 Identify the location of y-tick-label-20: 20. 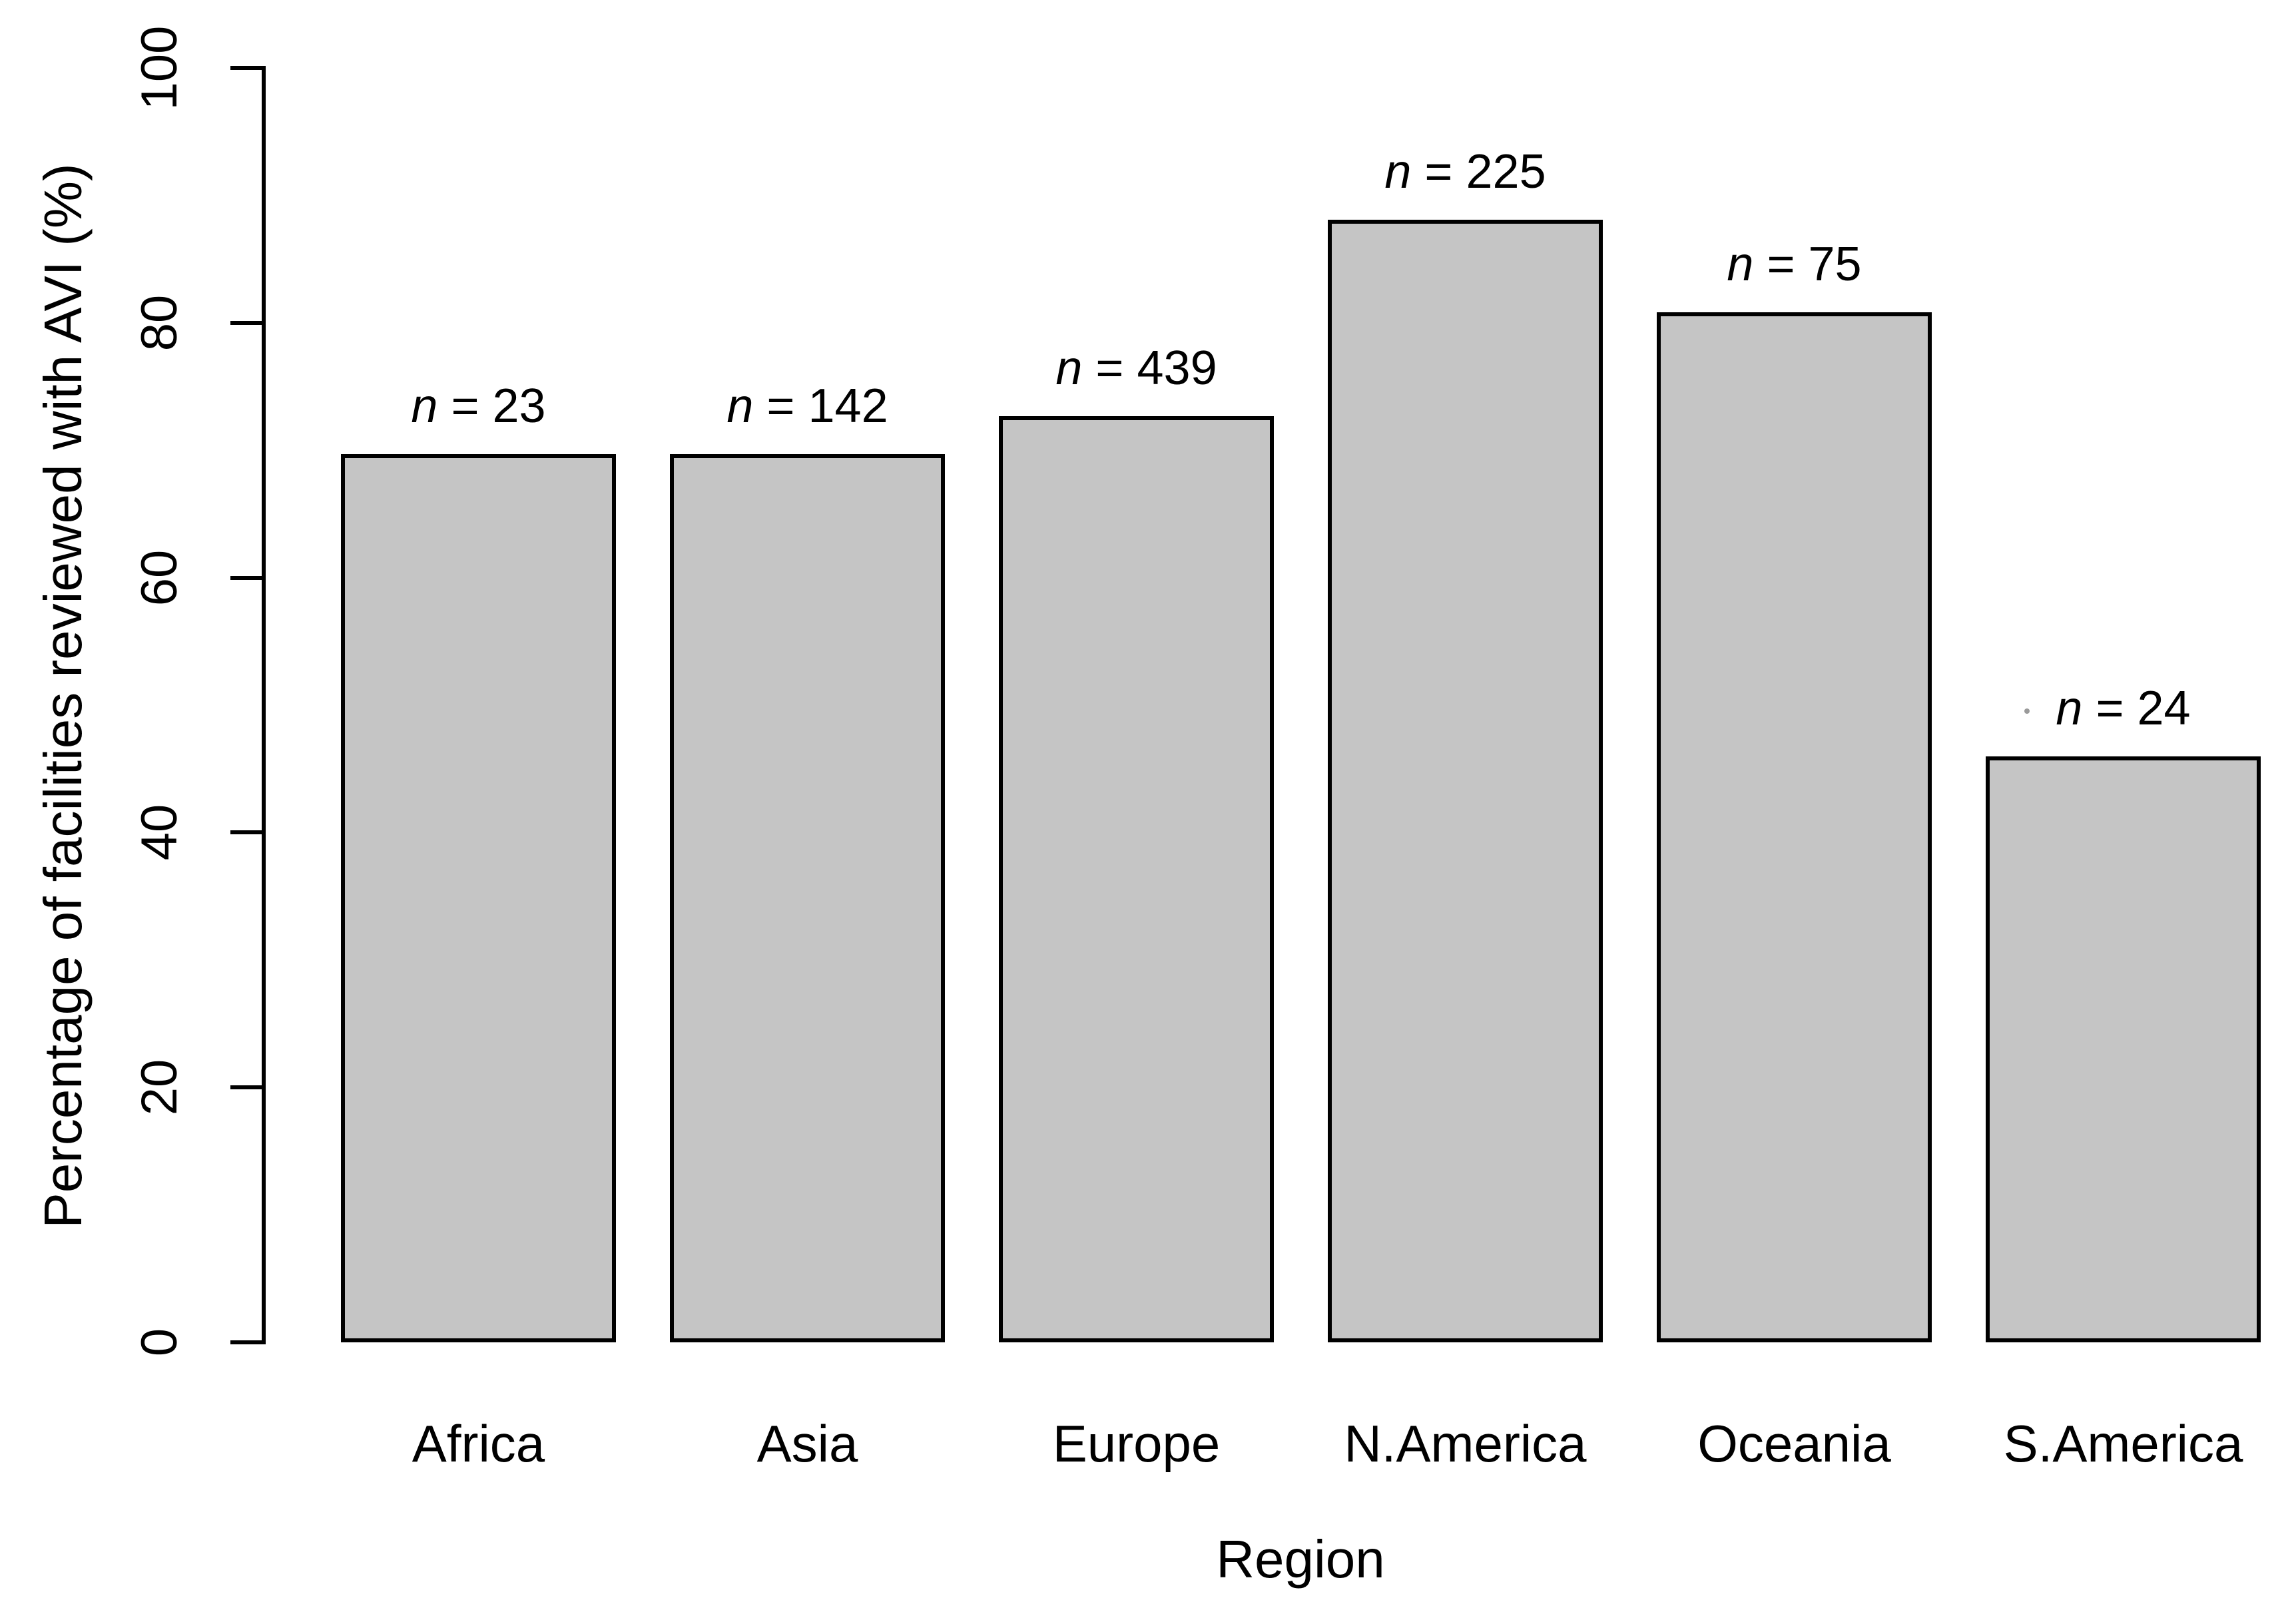
(160, 1087).